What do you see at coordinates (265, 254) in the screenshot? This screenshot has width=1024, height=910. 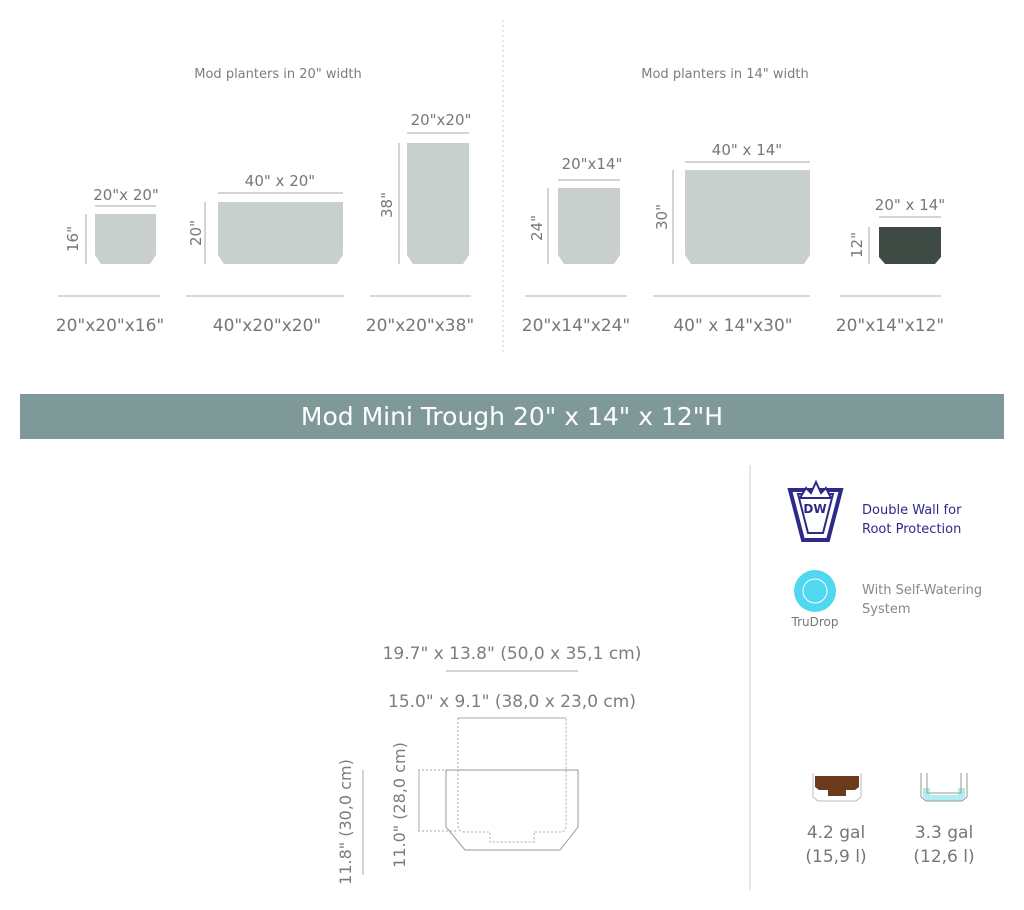 I see `planter-40x20x20: 40" x 20" 20" 40"x20"x20"` at bounding box center [265, 254].